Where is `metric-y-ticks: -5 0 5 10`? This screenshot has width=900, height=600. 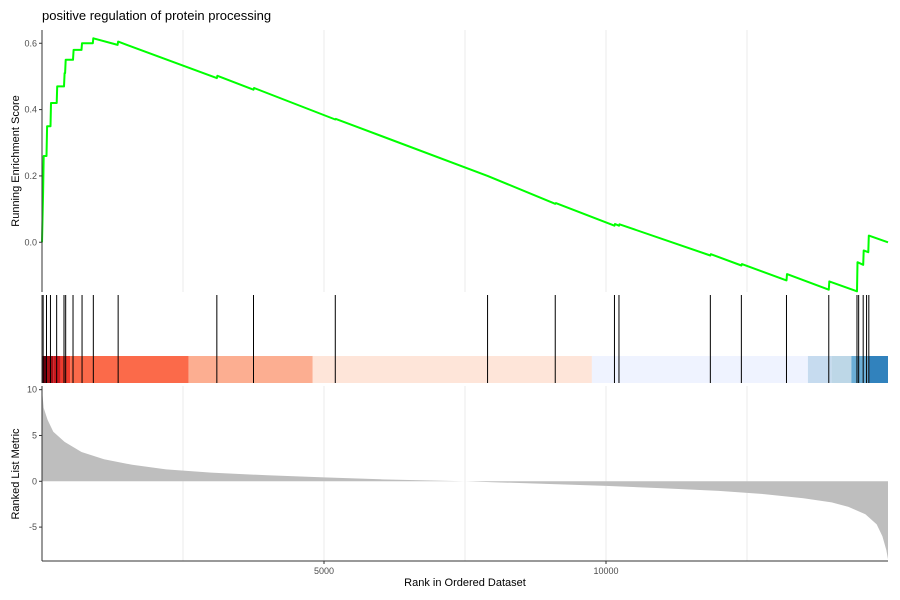 metric-y-ticks: -5 0 5 10 is located at coordinates (34, 458).